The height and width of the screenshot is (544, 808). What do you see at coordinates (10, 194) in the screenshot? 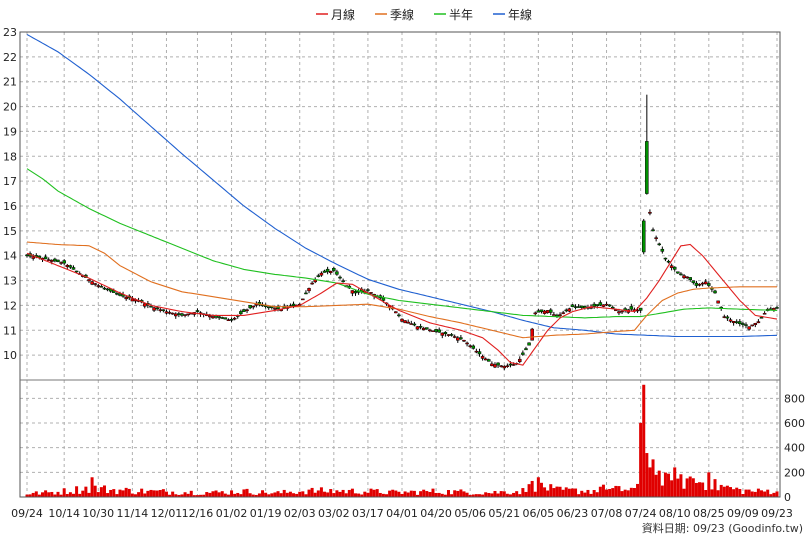
I see `price-axis: 10 11 12 13 14 15 16 17 18 19 20 21 22 23` at bounding box center [10, 194].